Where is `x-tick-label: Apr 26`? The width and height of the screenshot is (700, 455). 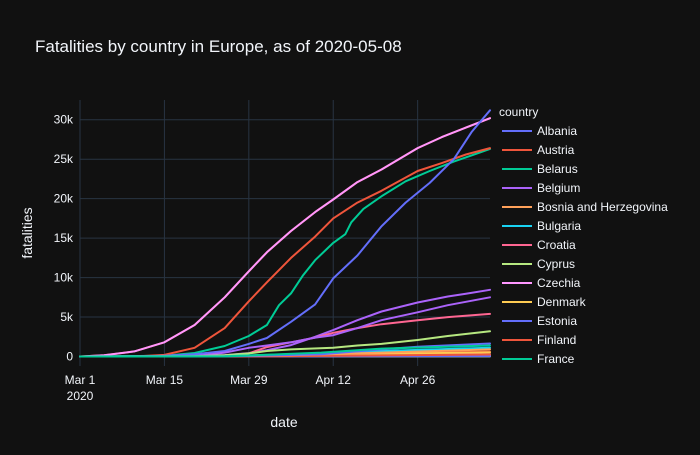 x-tick-label: Apr 26 is located at coordinates (418, 380).